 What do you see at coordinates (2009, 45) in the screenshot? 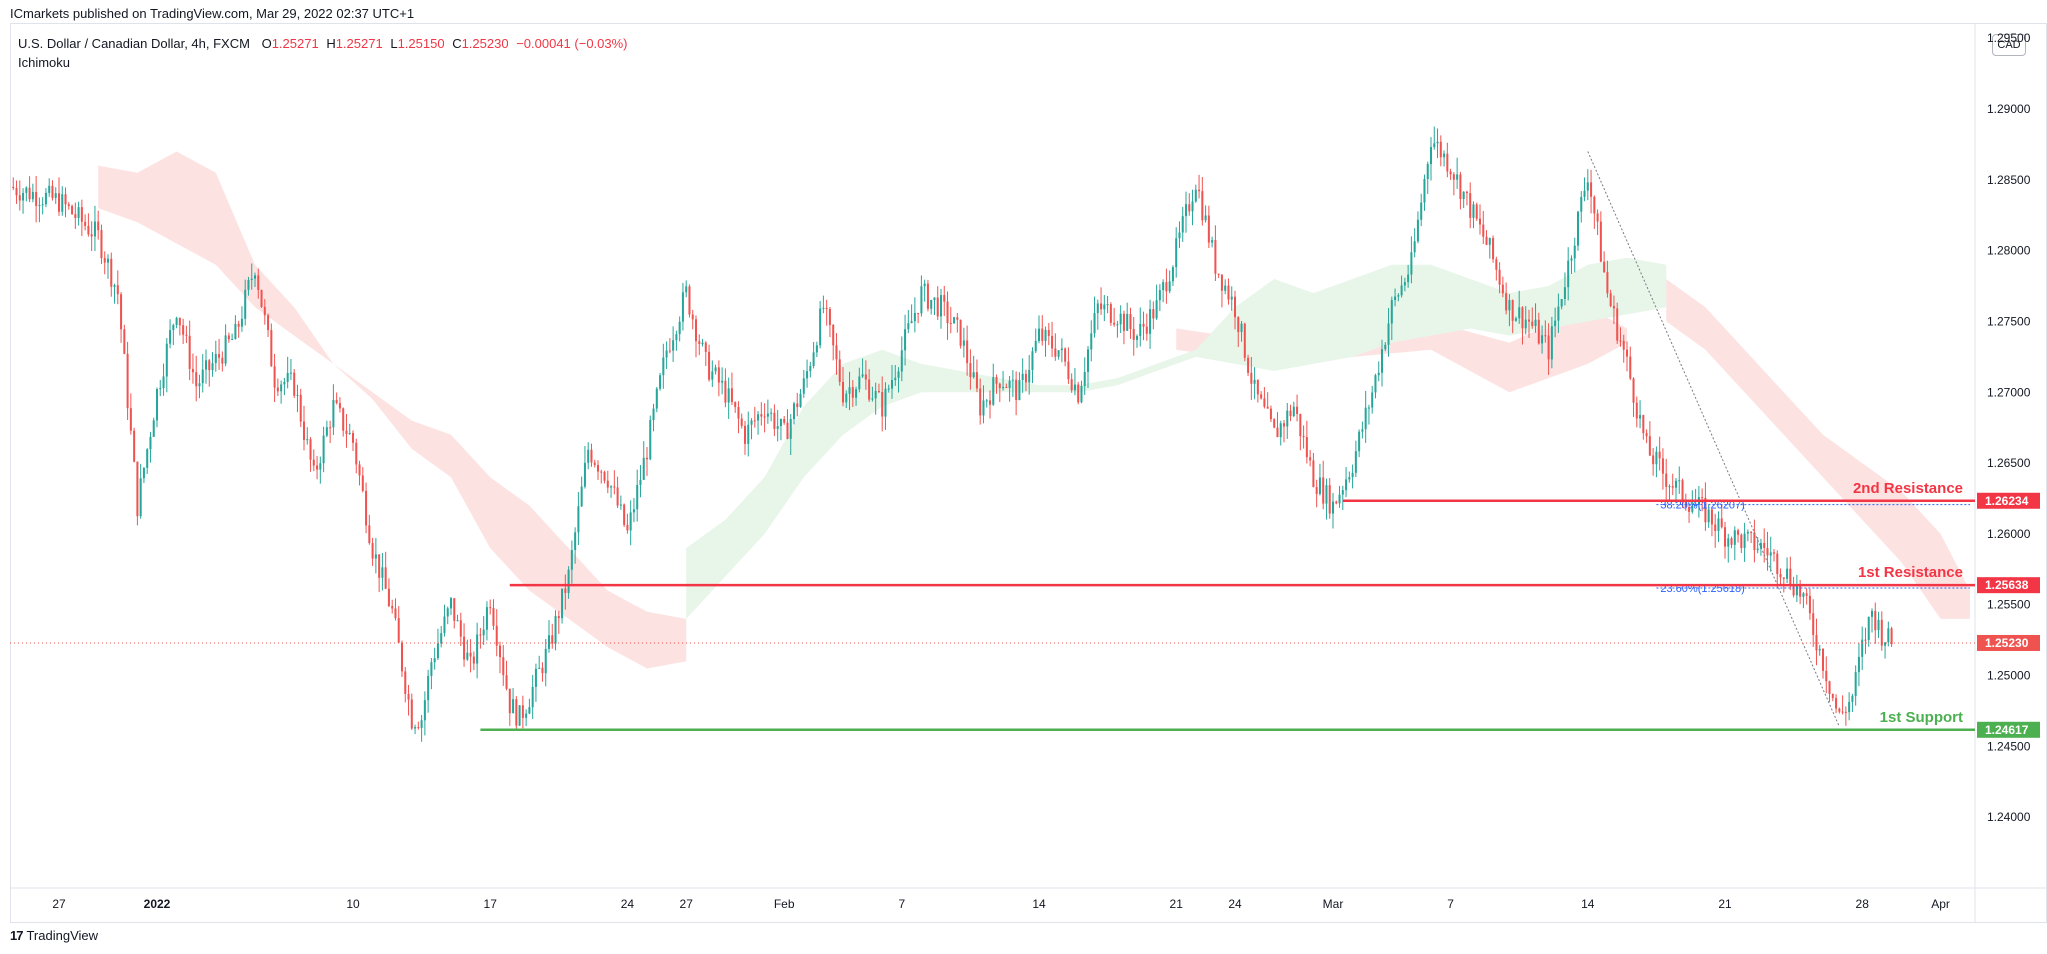
I see `currency-badge: CAD` at bounding box center [2009, 45].